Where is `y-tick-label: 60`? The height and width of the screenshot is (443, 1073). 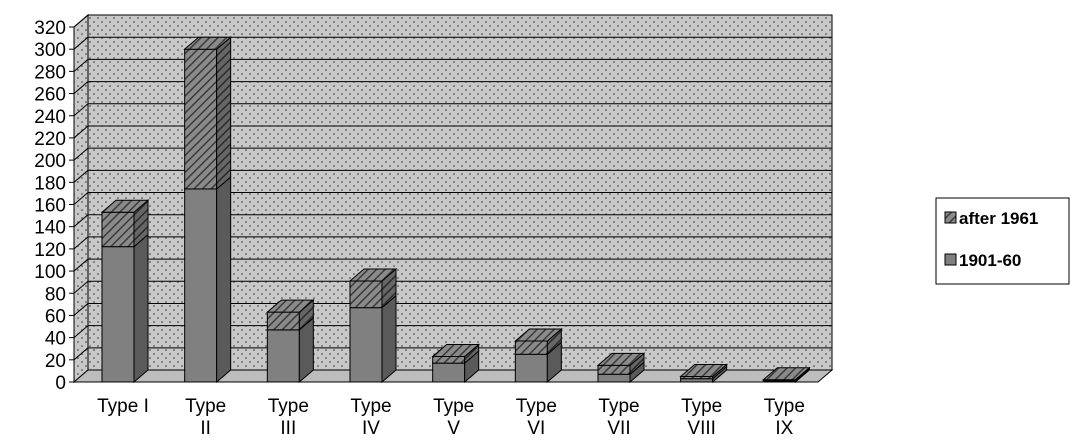
y-tick-label: 60 is located at coordinates (55, 316).